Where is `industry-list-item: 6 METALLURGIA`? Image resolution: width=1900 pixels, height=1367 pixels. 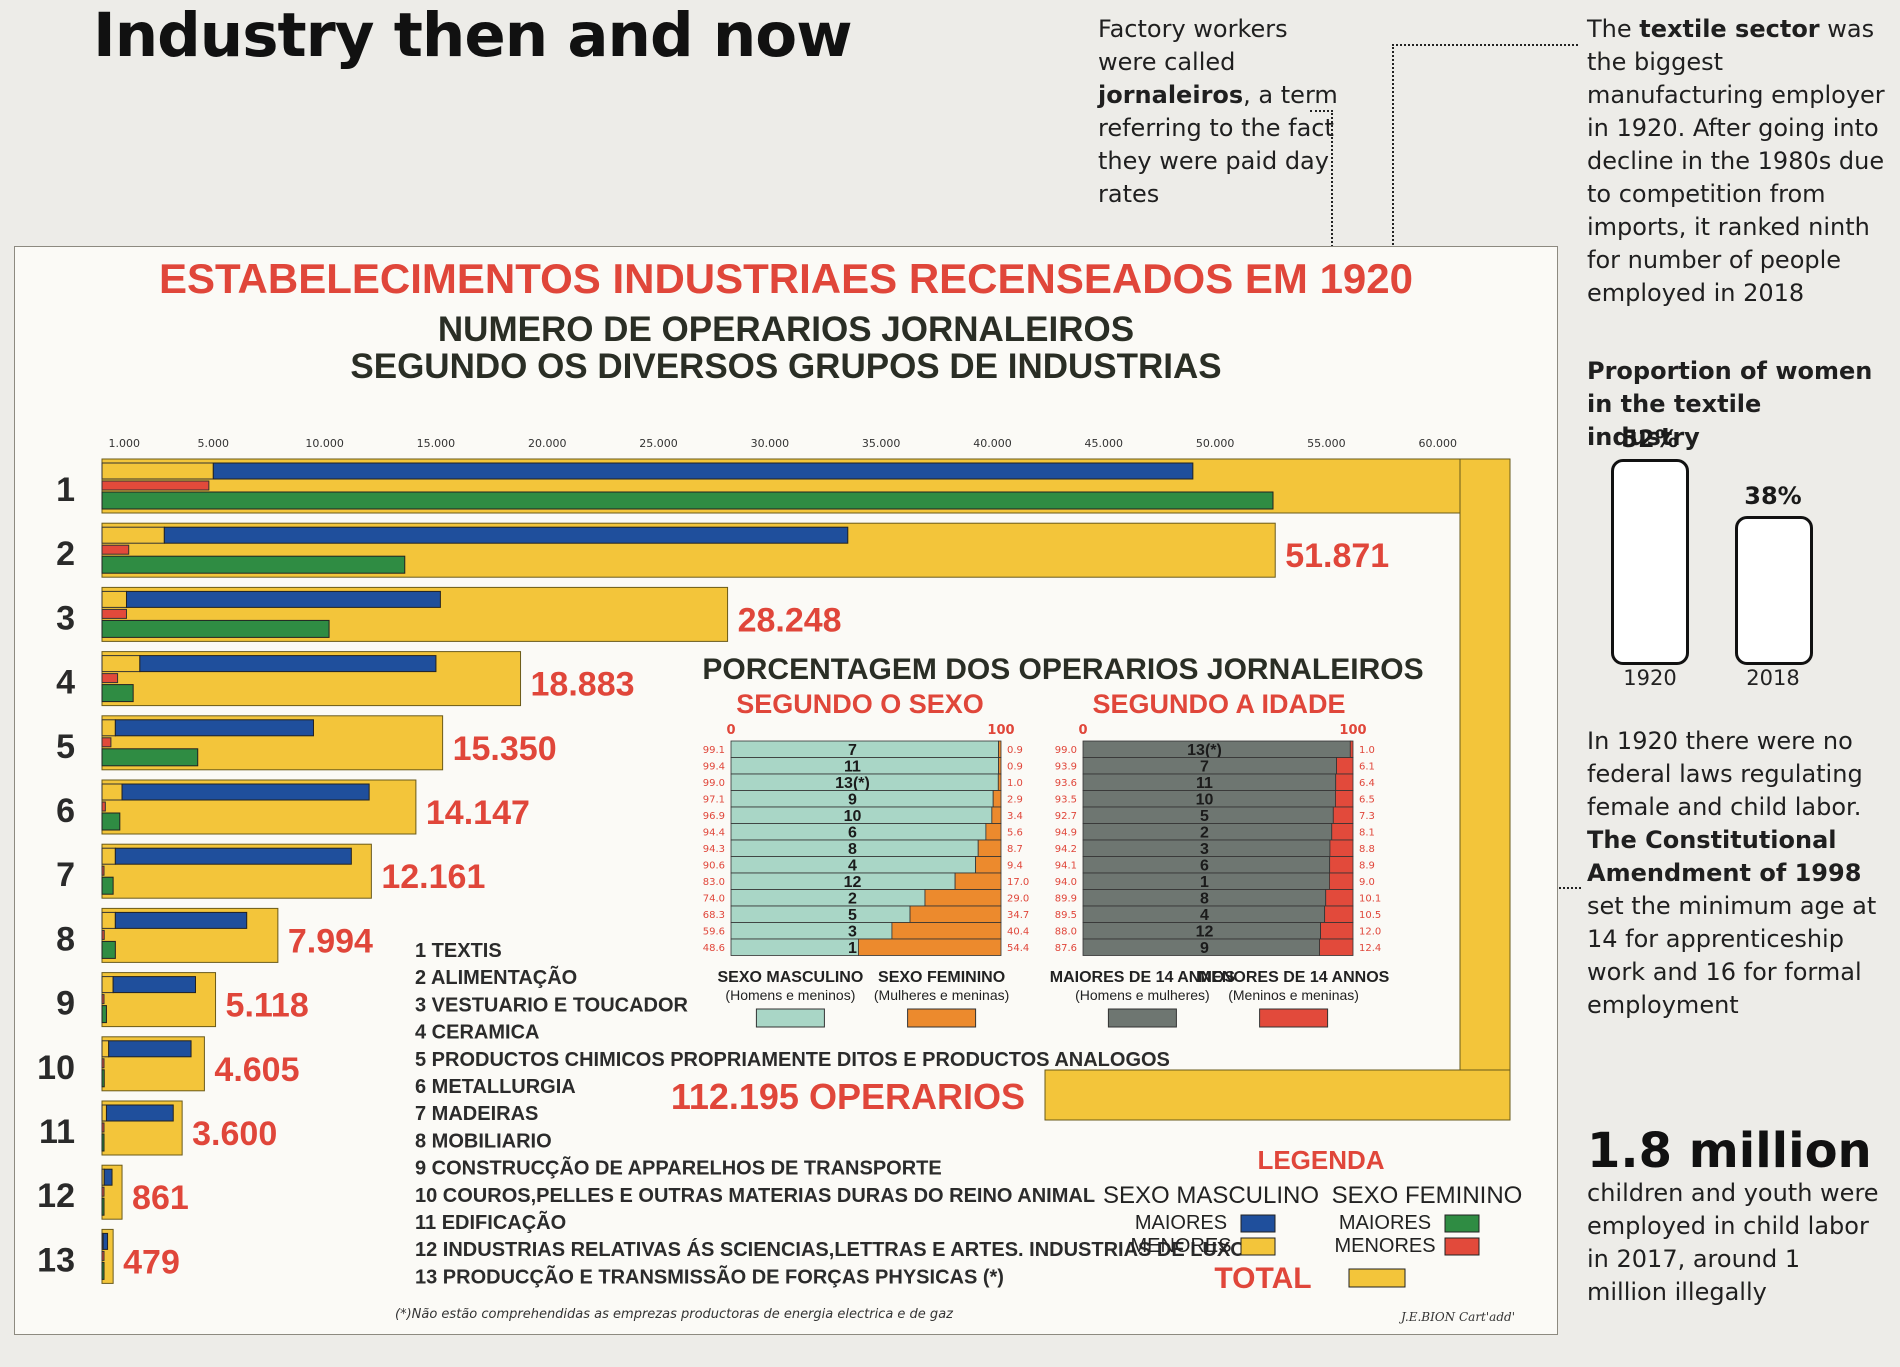 industry-list-item: 6 METALLURGIA is located at coordinates (495, 1087).